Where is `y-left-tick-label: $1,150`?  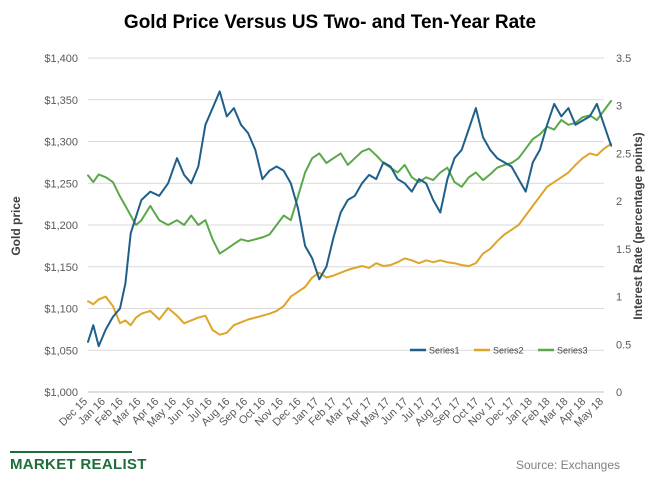 y-left-tick-label: $1,150 is located at coordinates (61, 268).